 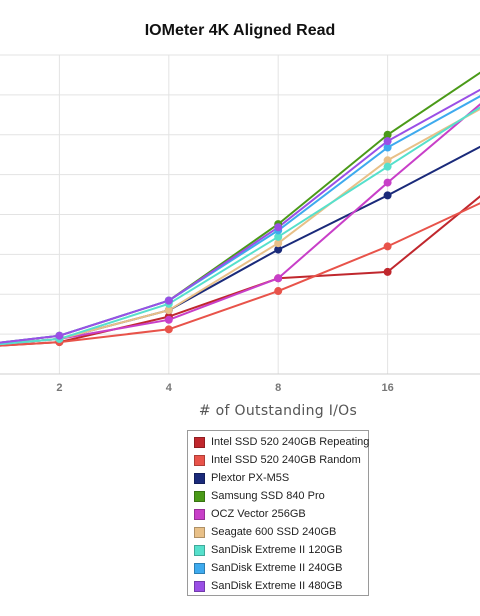 I want to click on legend-item: OCZ Vector 256GB, so click(x=281, y=514).